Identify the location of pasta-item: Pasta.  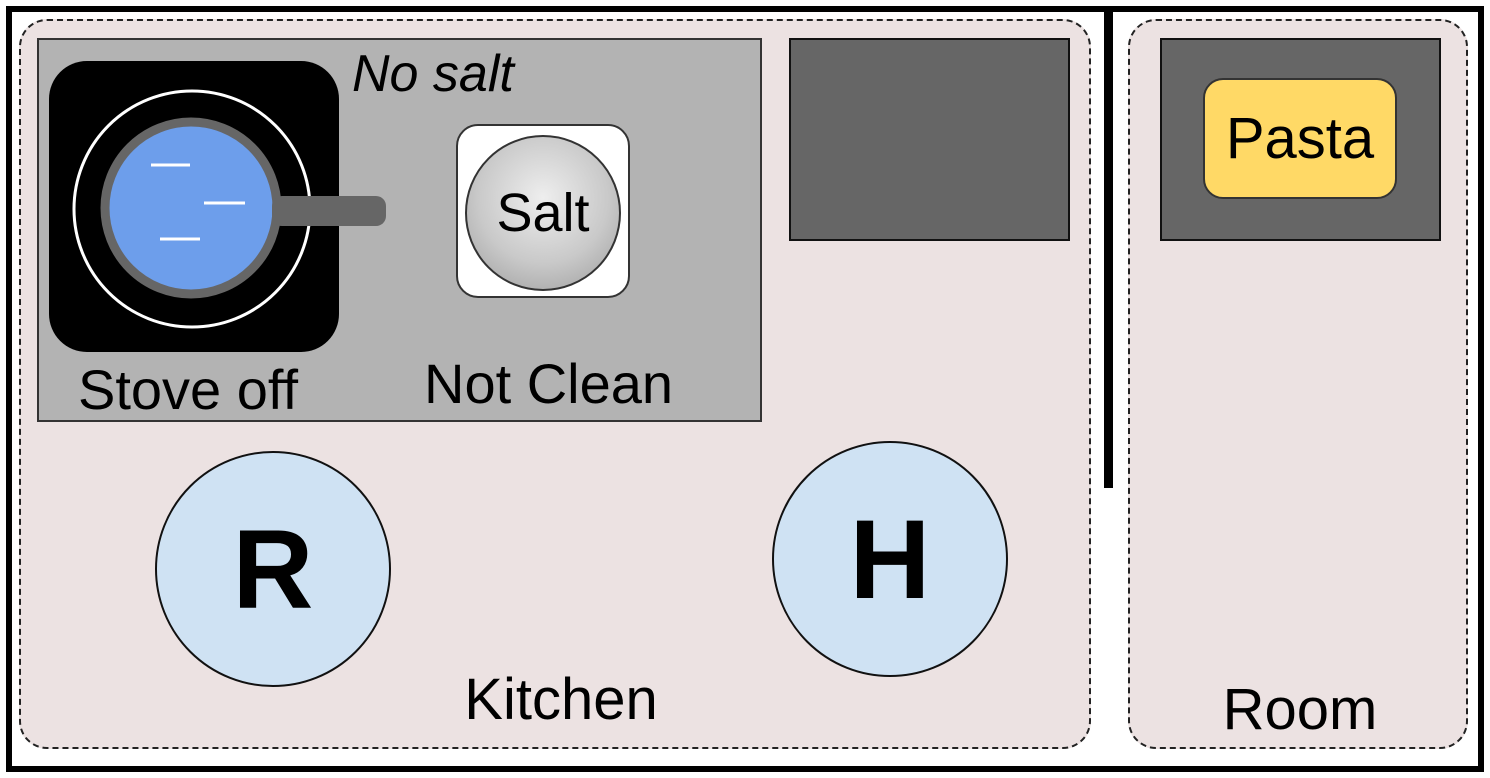
(1300, 138).